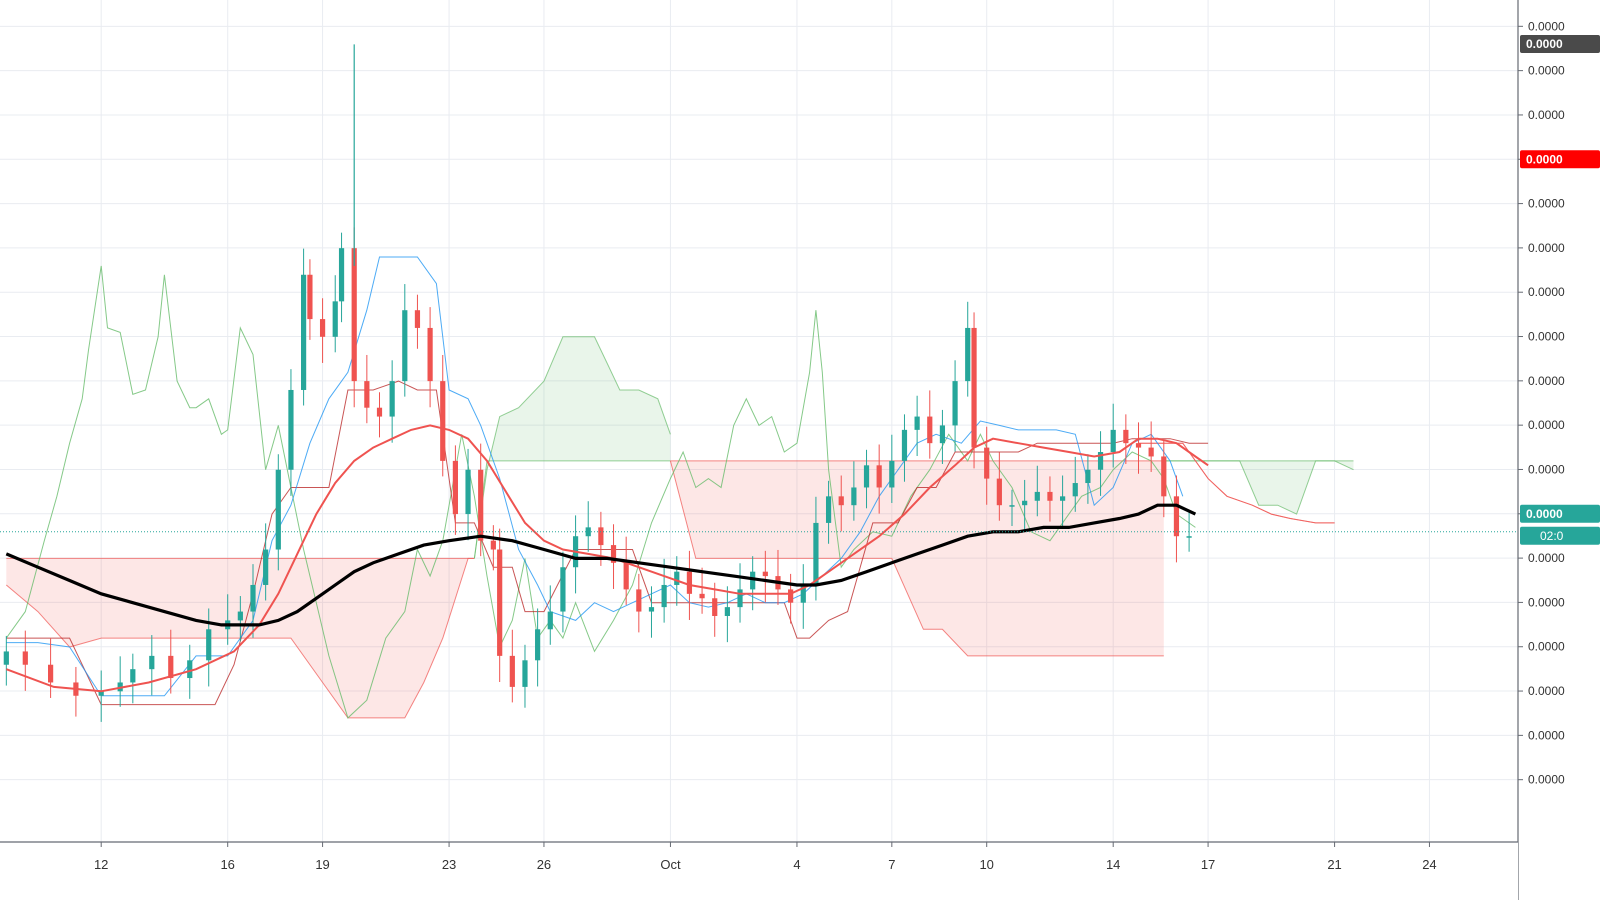  What do you see at coordinates (891, 864) in the screenshot?
I see `x-tick-label: 7` at bounding box center [891, 864].